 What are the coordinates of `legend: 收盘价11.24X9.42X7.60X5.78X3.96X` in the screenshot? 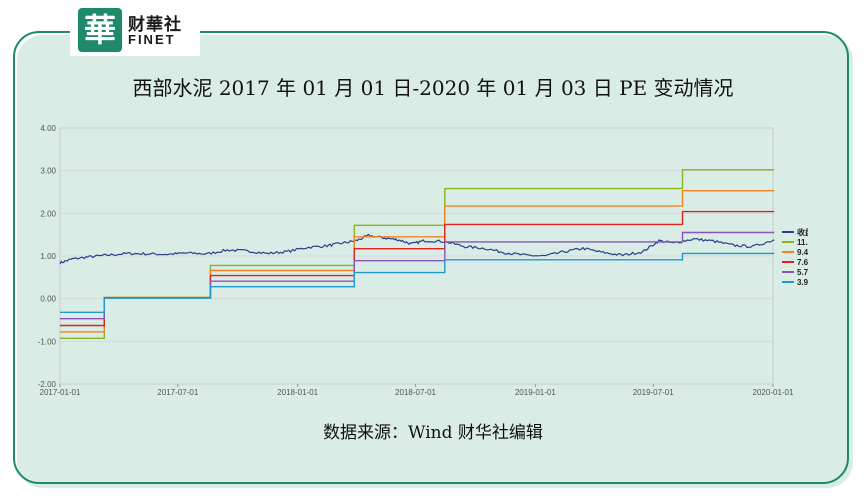 It's located at (795, 257).